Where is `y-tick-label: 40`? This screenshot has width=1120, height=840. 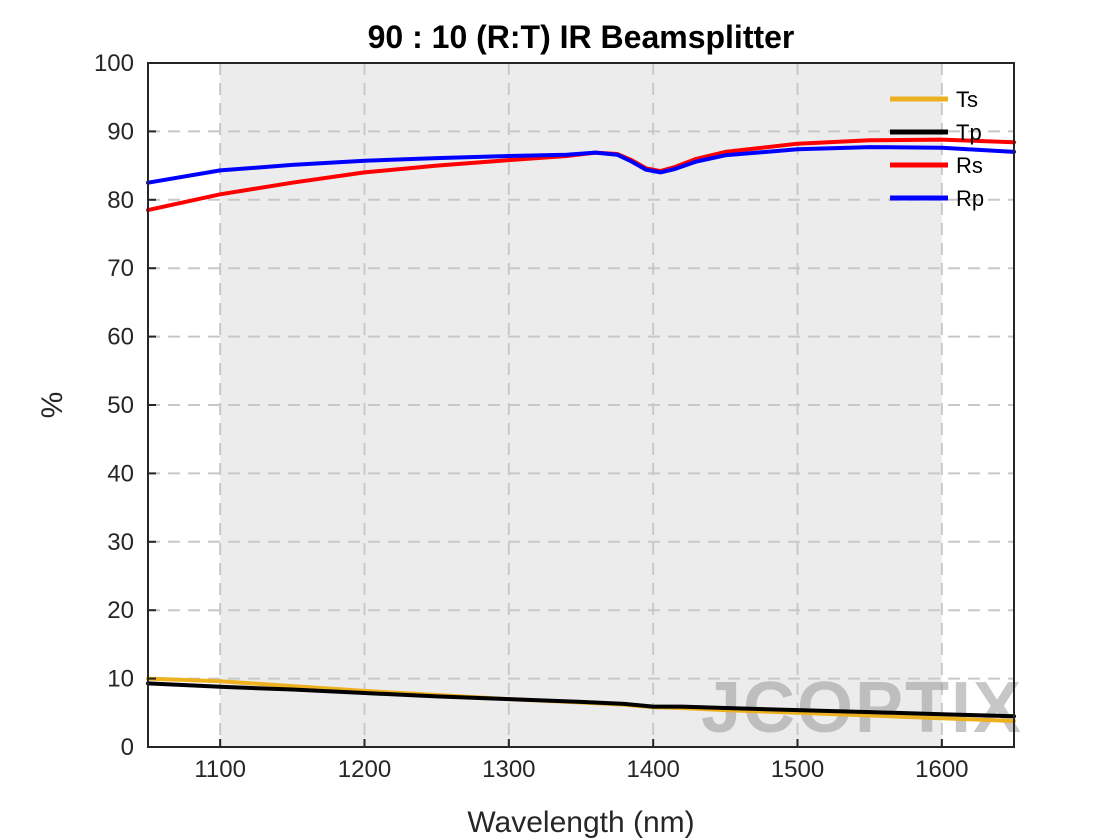 y-tick-label: 40 is located at coordinates (120, 473).